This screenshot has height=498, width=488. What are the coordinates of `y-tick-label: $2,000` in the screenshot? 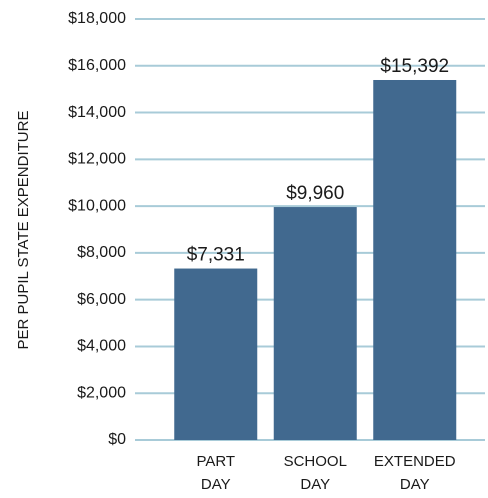 It's located at (101, 392).